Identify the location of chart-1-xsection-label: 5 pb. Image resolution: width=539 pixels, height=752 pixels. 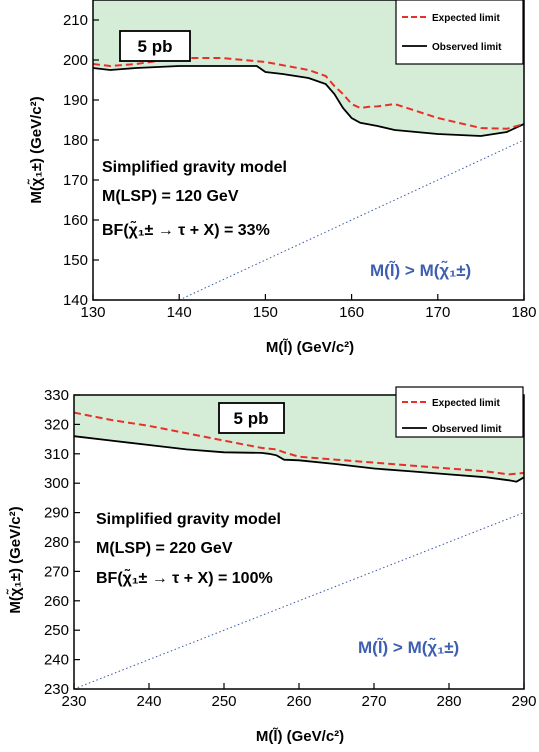
(155, 46).